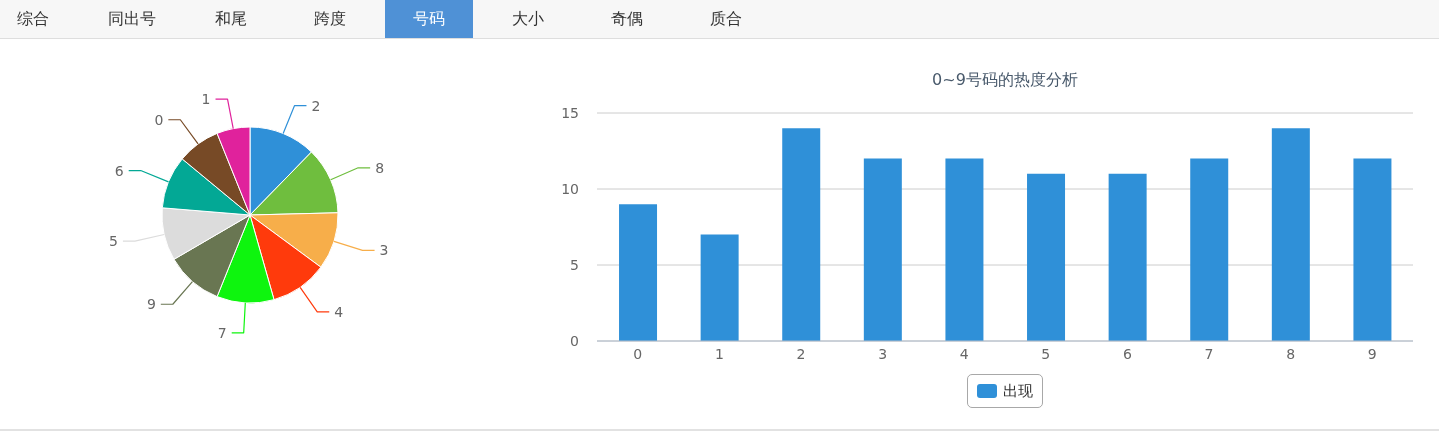  I want to click on x-tick-label: 5, so click(1046, 353).